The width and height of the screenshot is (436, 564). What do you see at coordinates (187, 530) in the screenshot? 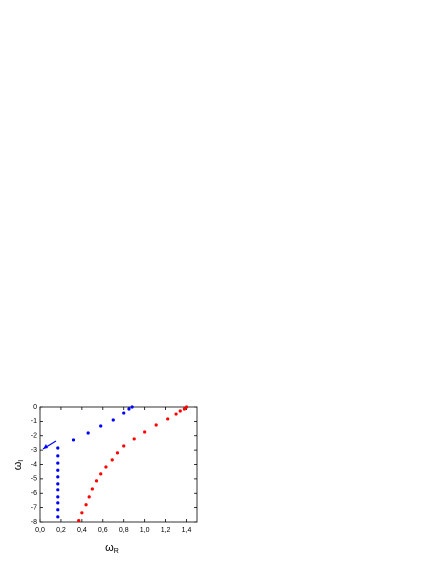
I see `x-tick-label: 1,4` at bounding box center [187, 530].